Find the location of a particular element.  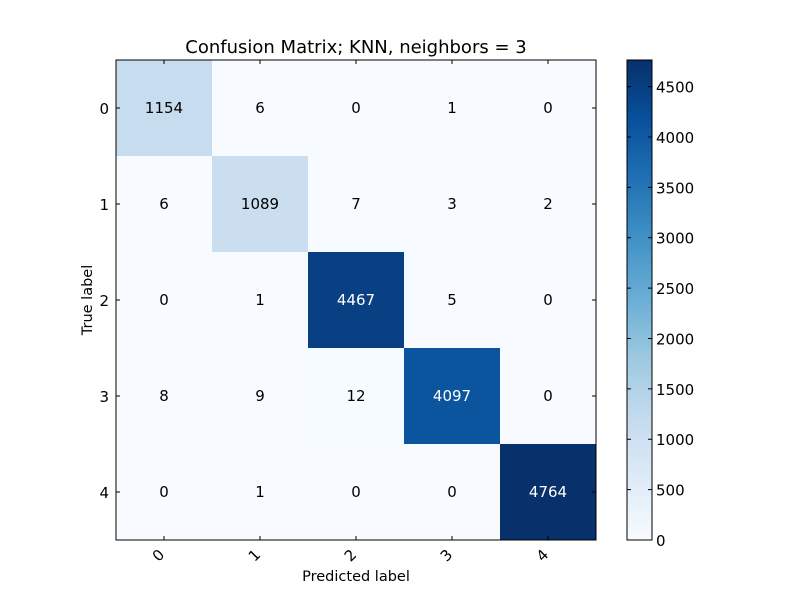

chart-title: Confusion Matrix; KNN, neighbors = 3 is located at coordinates (355, 47).